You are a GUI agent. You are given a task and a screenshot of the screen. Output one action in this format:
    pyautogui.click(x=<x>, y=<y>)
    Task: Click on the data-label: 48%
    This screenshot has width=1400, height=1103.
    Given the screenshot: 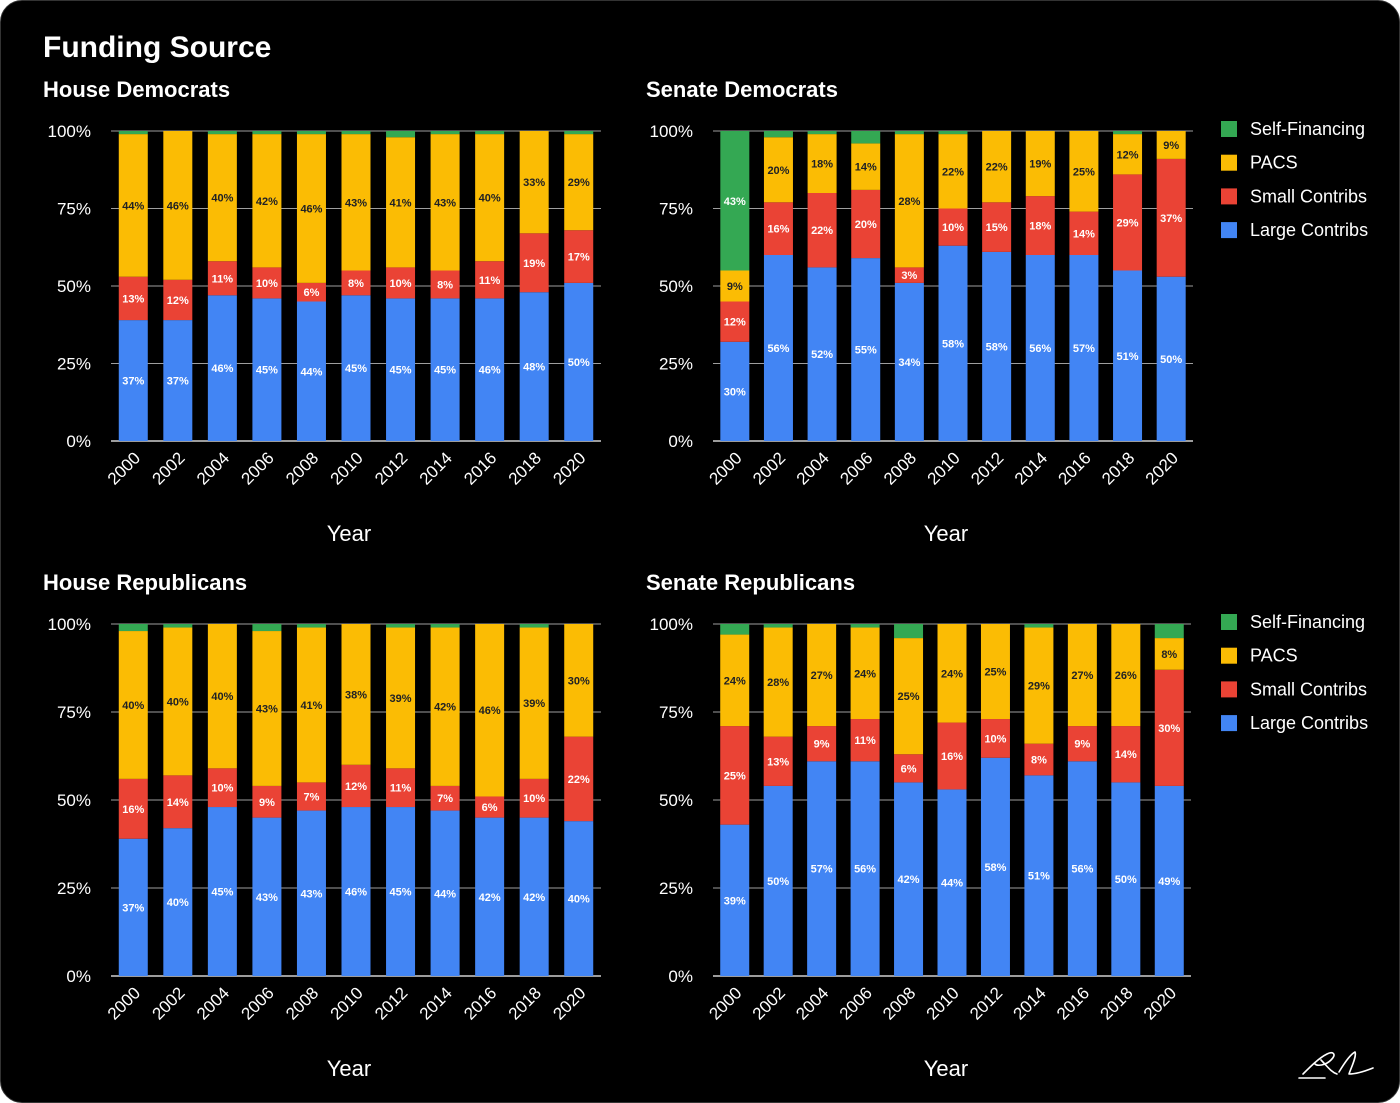 What is the action you would take?
    pyautogui.click(x=534, y=368)
    